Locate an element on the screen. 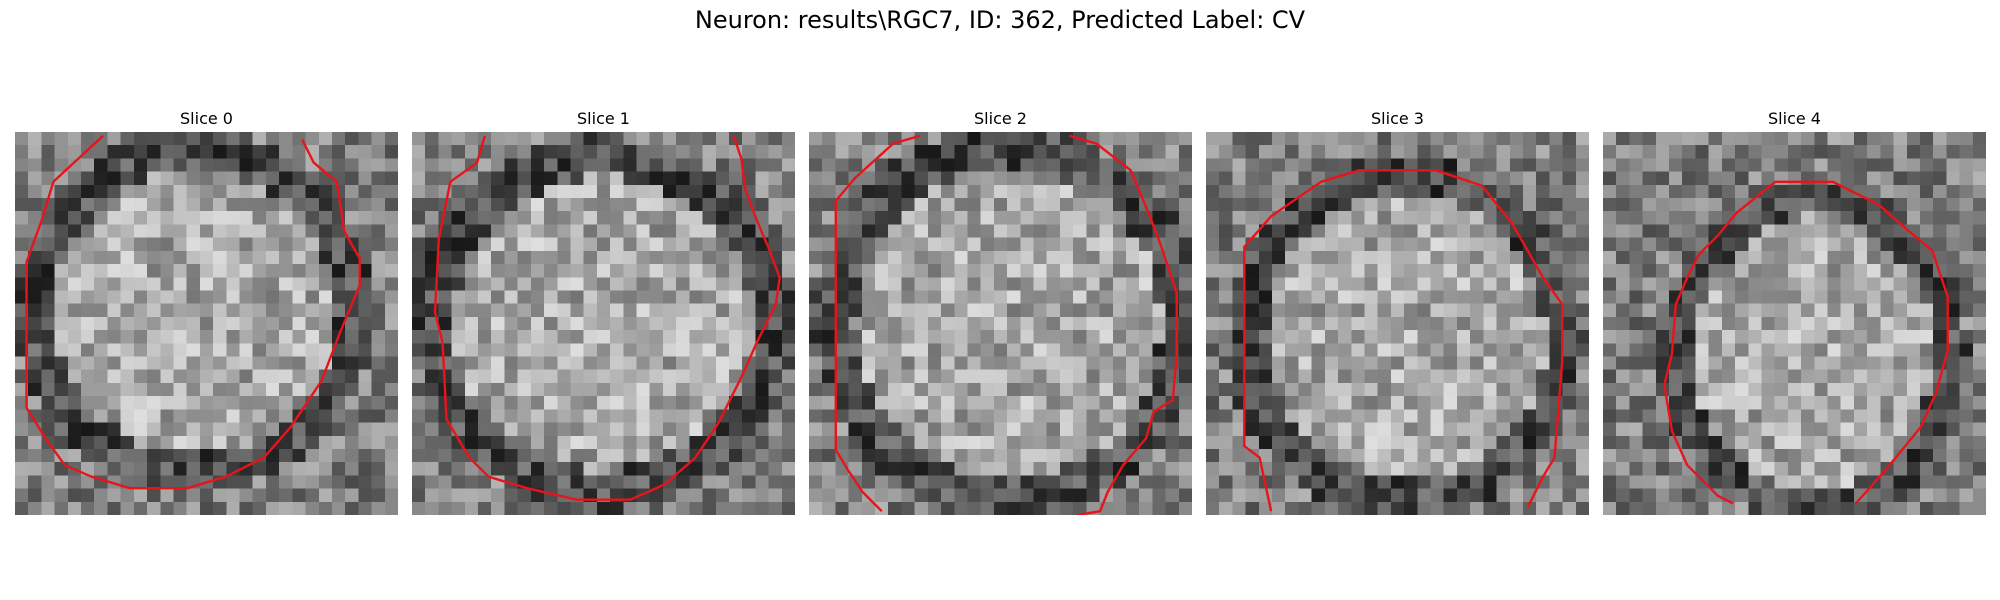 This screenshot has height=600, width=2000. slice-panel-2: Slice 2 is located at coordinates (1000, 310).